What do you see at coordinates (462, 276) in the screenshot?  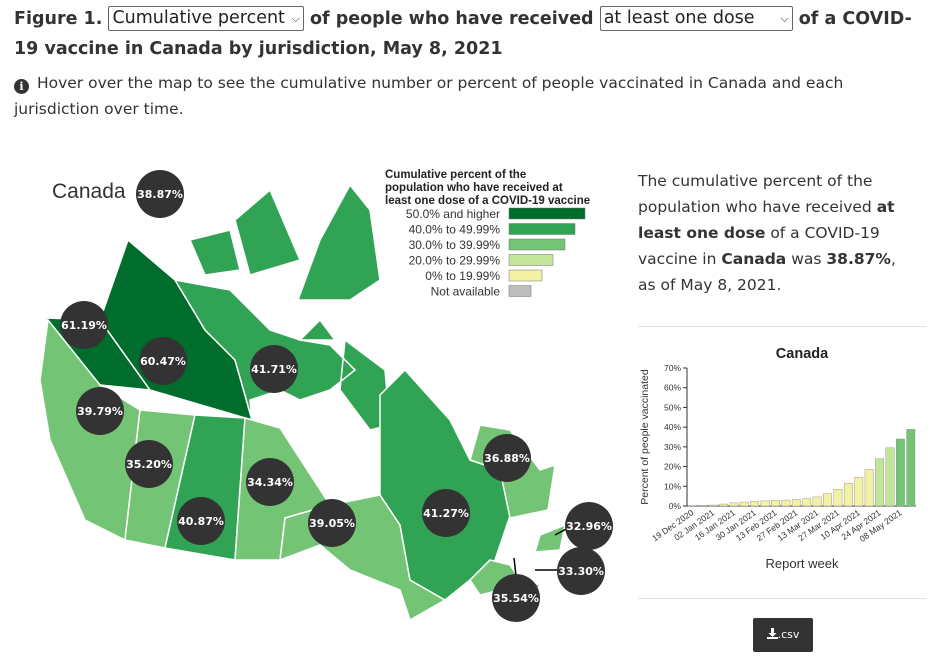 I see `legend-label: 0% to 19.99%` at bounding box center [462, 276].